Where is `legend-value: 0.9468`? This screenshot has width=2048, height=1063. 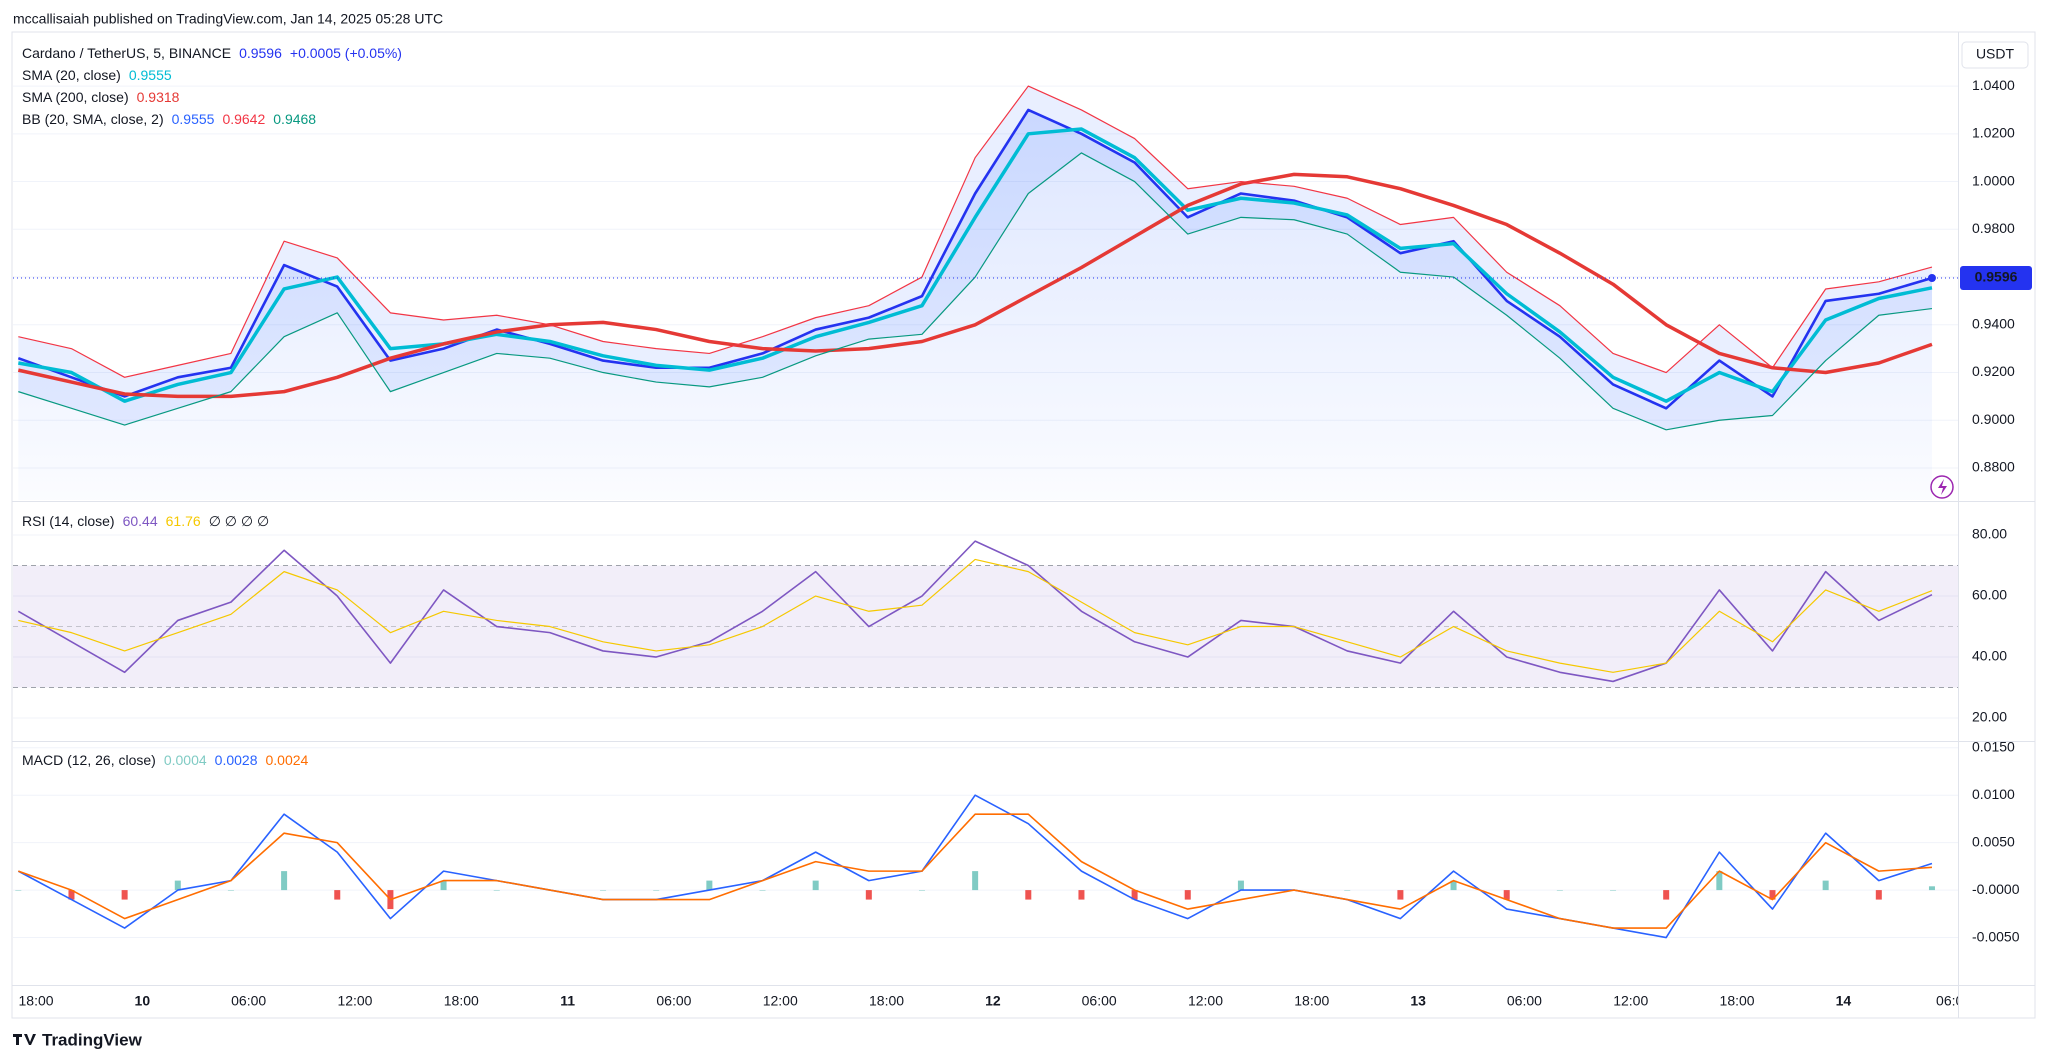 legend-value: 0.9468 is located at coordinates (294, 119).